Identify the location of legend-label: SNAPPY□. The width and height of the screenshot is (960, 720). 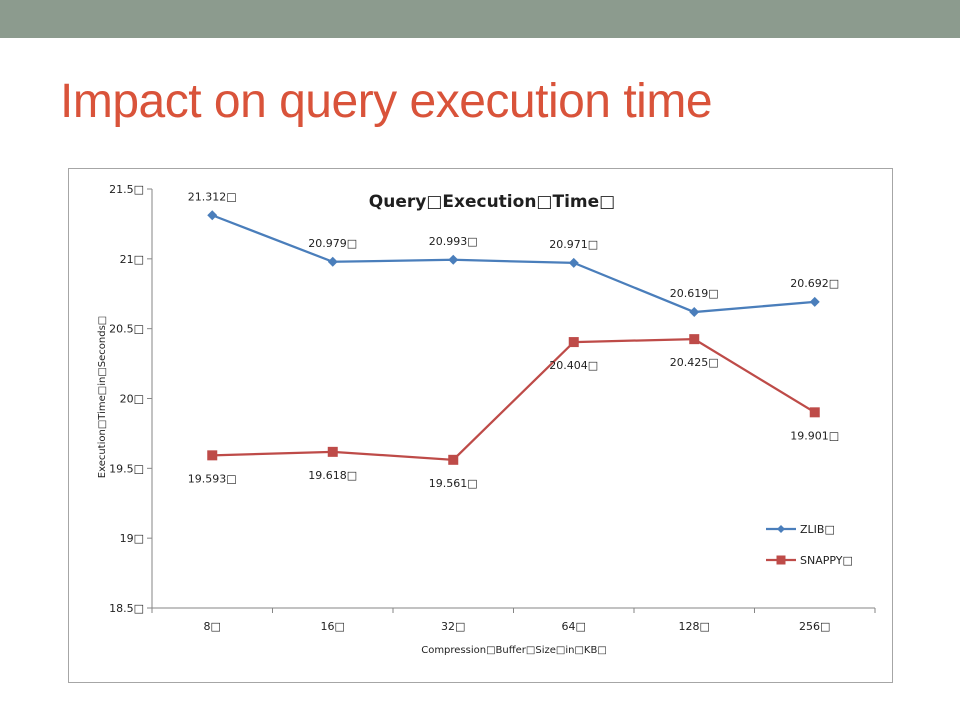
(826, 560).